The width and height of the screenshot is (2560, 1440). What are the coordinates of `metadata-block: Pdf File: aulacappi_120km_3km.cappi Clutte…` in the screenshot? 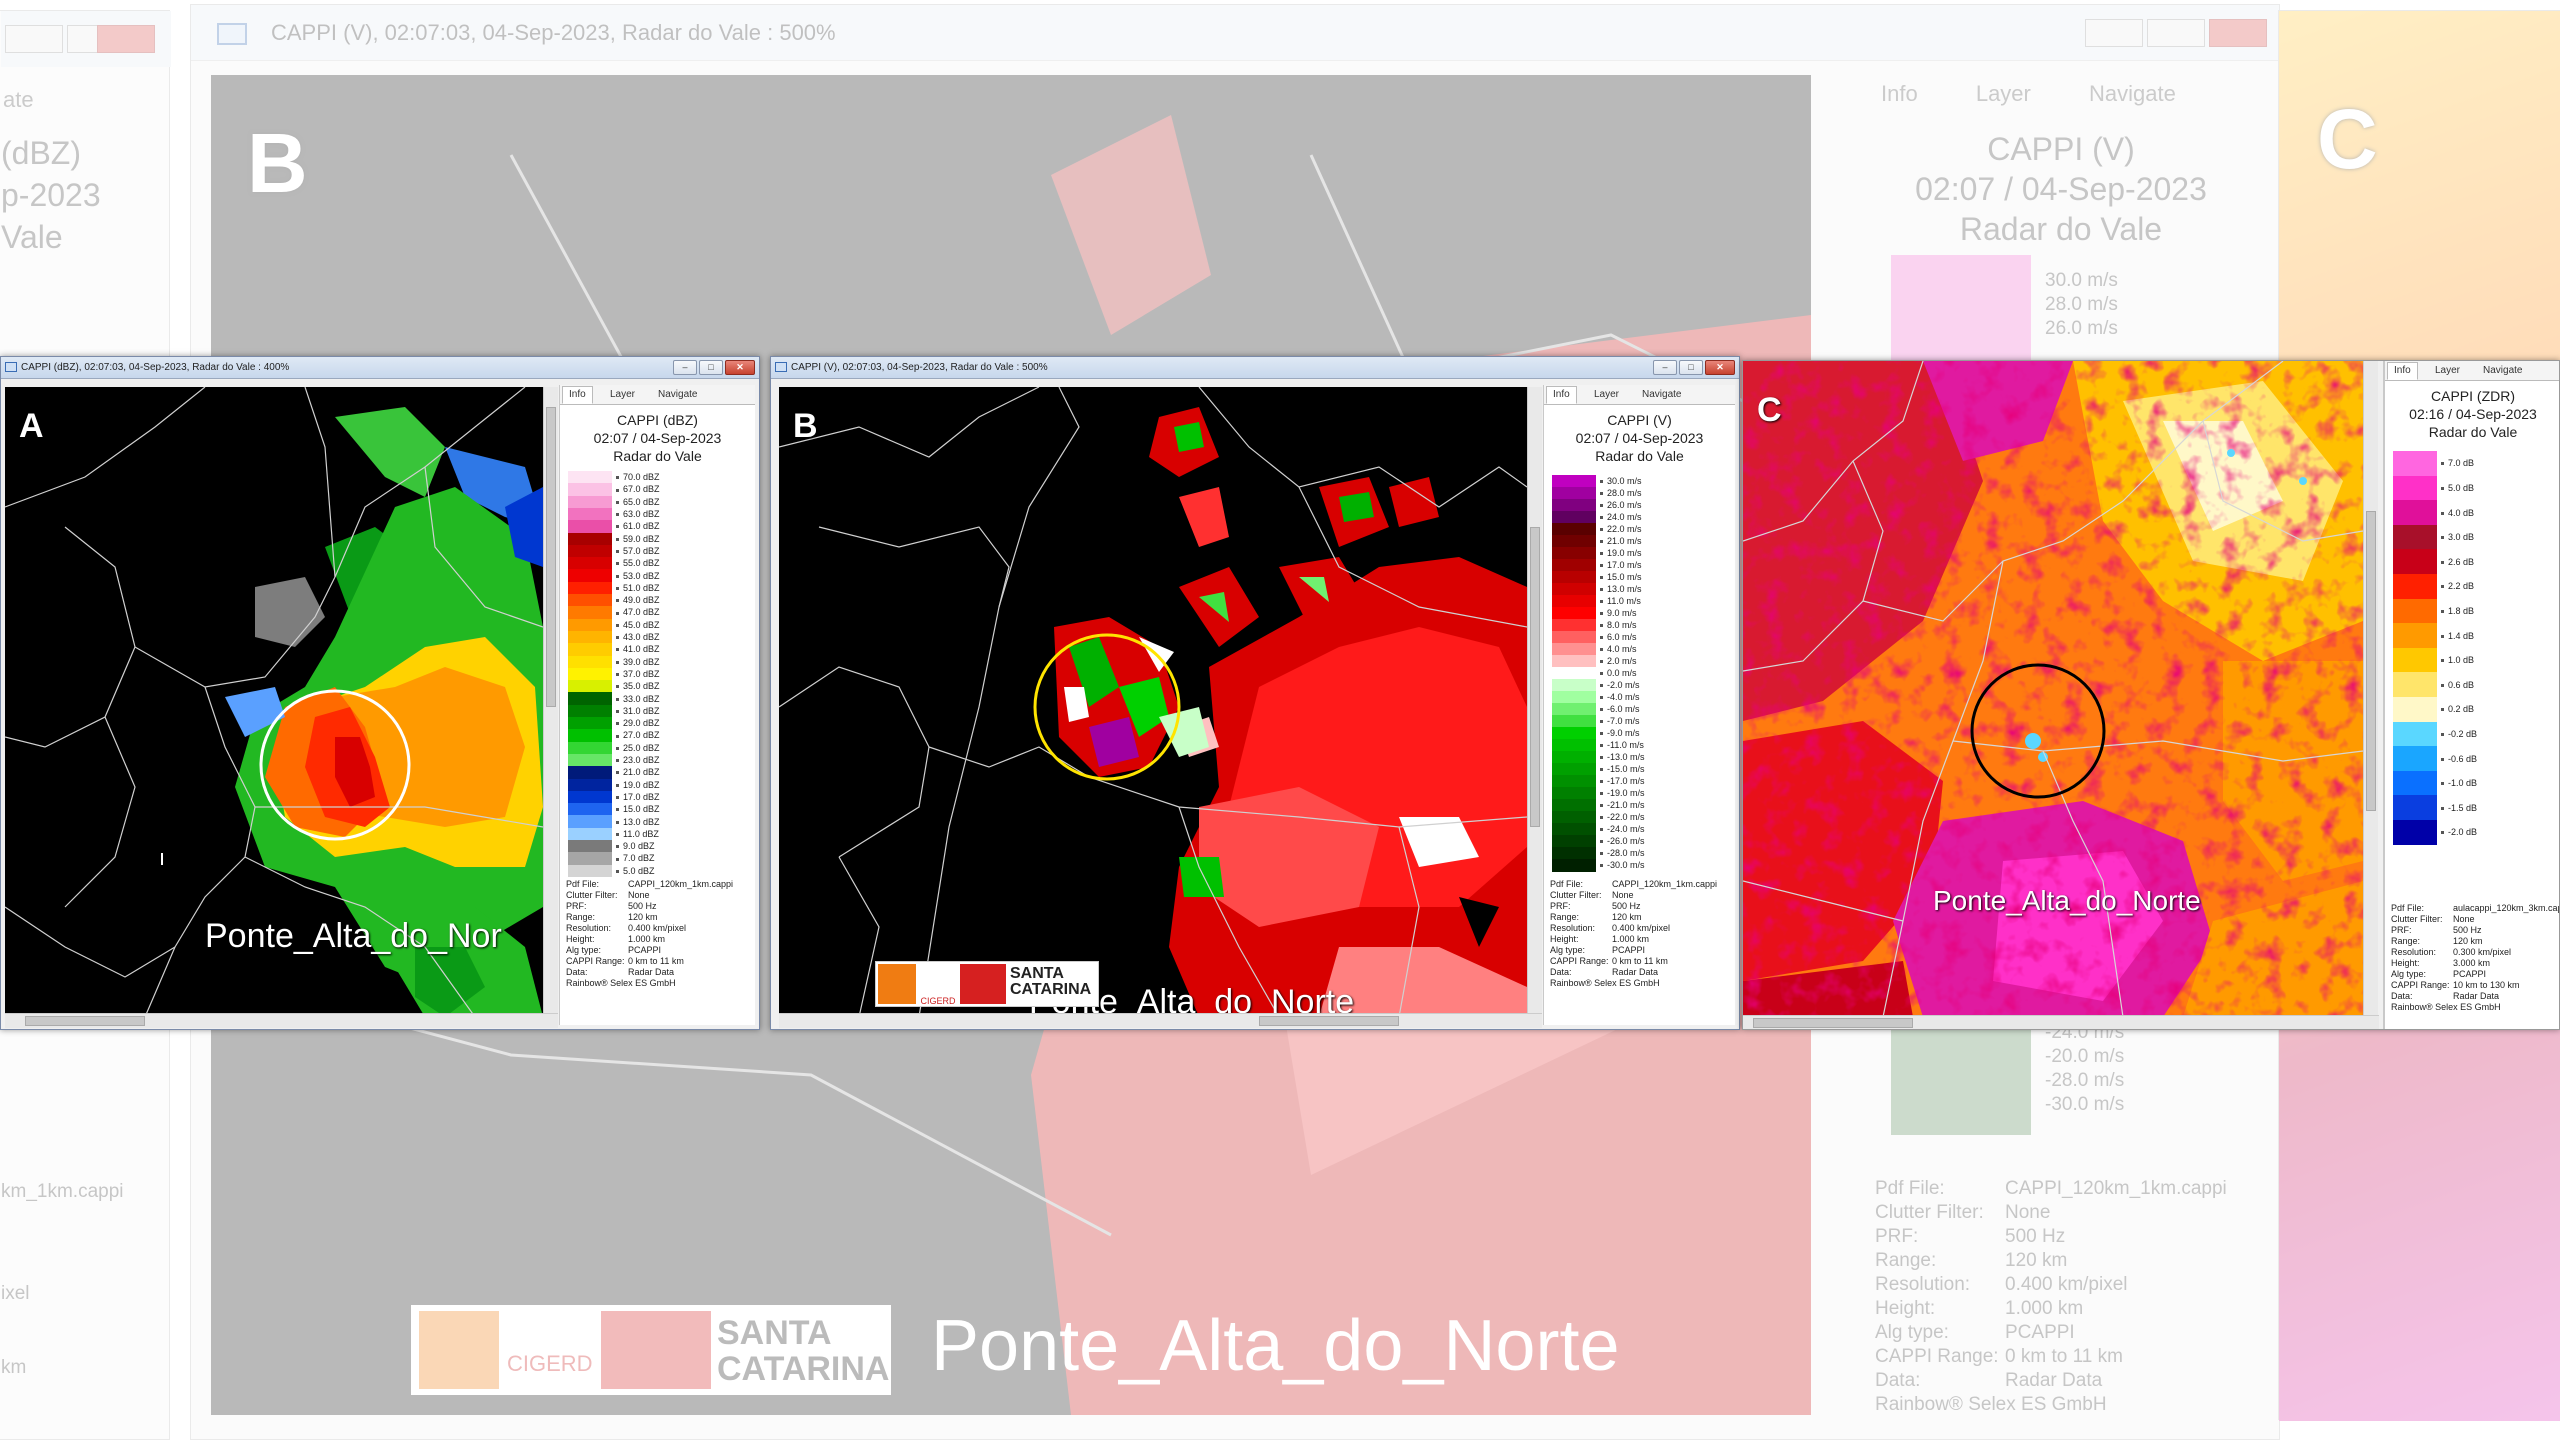 It's located at (2475, 958).